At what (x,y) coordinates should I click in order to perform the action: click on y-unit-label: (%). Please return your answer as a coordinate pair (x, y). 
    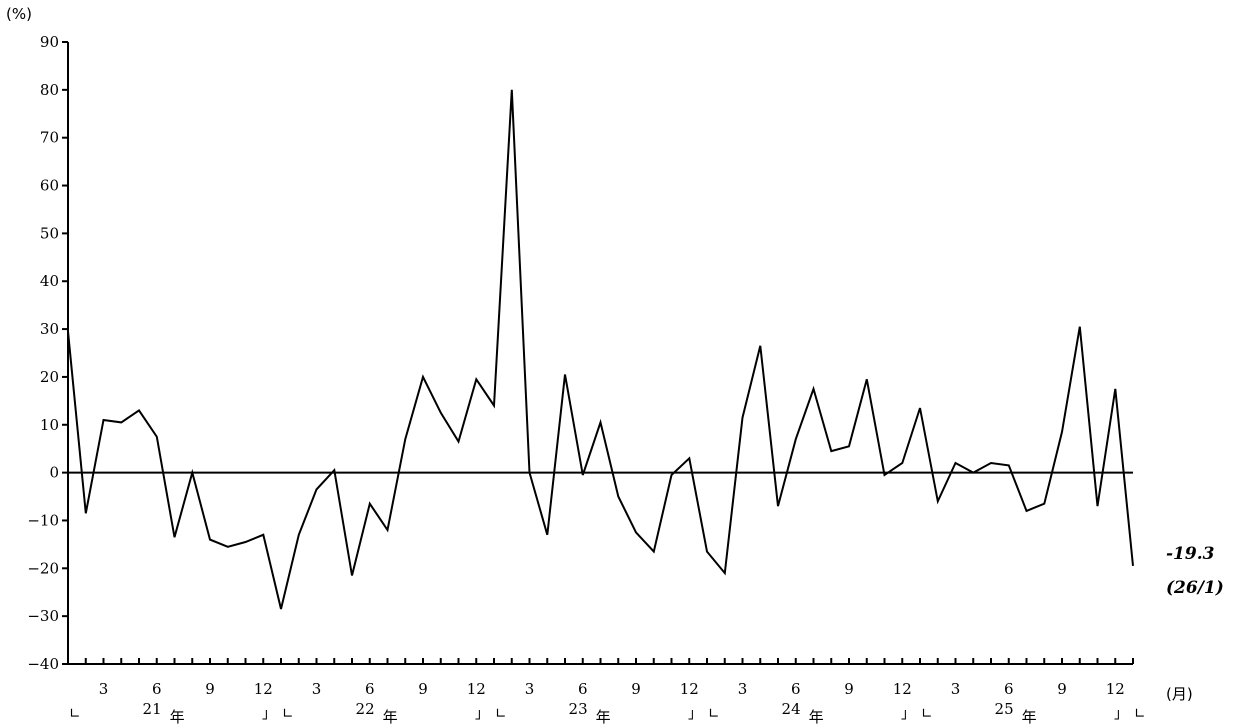
    Looking at the image, I should click on (19, 14).